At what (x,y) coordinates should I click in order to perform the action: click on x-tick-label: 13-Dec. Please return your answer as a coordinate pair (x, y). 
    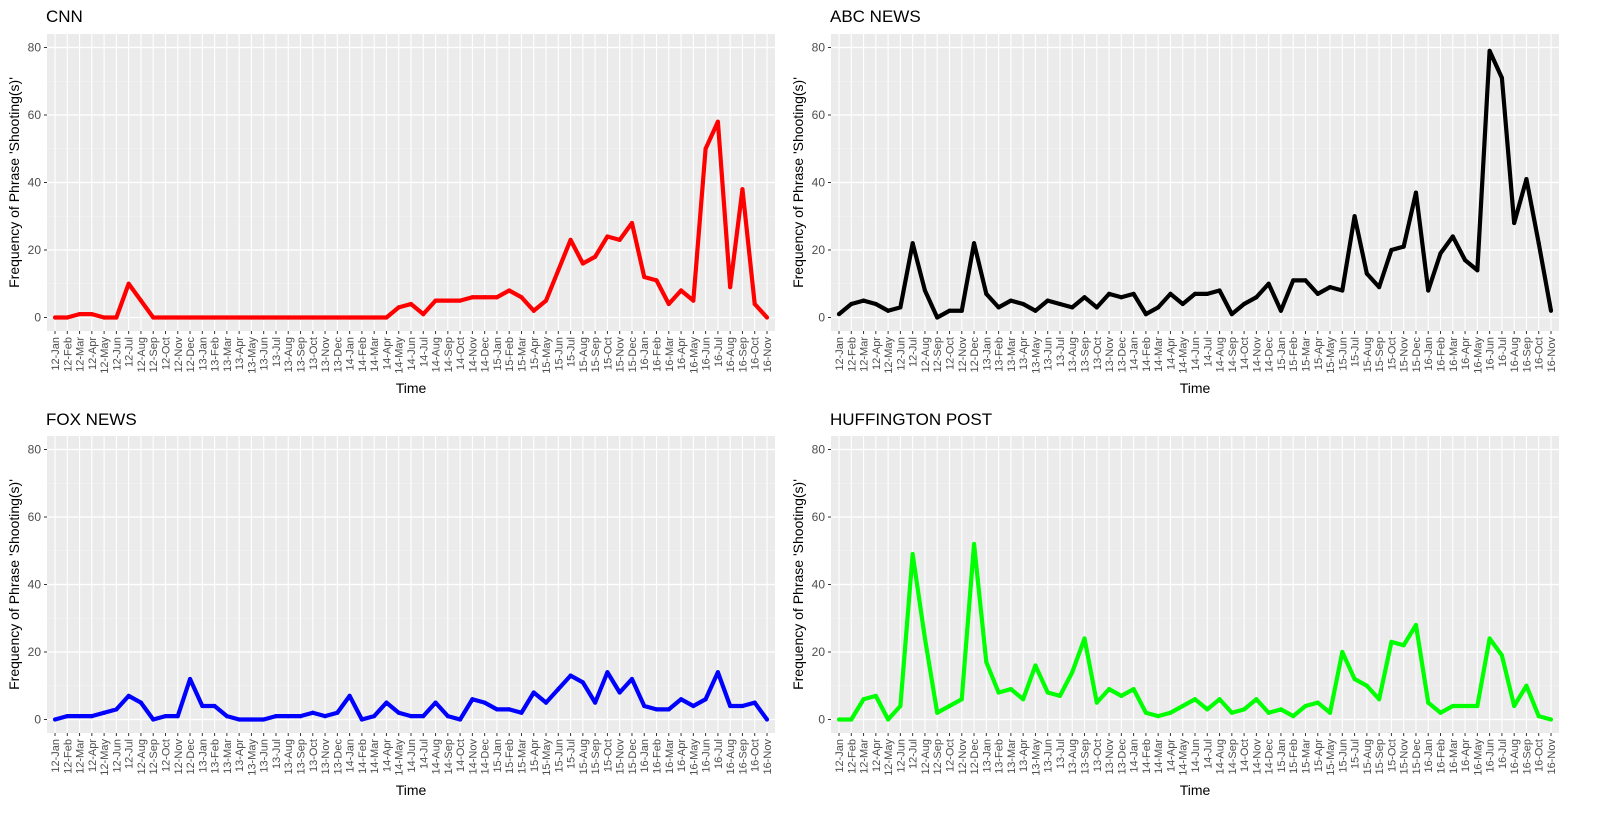
    Looking at the image, I should click on (1122, 355).